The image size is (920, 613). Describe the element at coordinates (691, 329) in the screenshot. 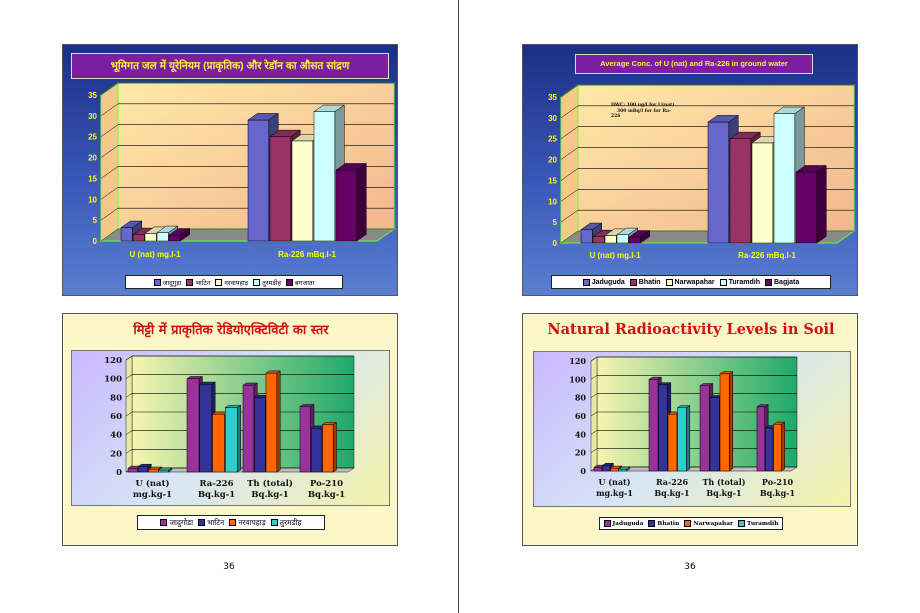

I see `slide-title: Natural Radioactivity Levels in Soil` at that location.